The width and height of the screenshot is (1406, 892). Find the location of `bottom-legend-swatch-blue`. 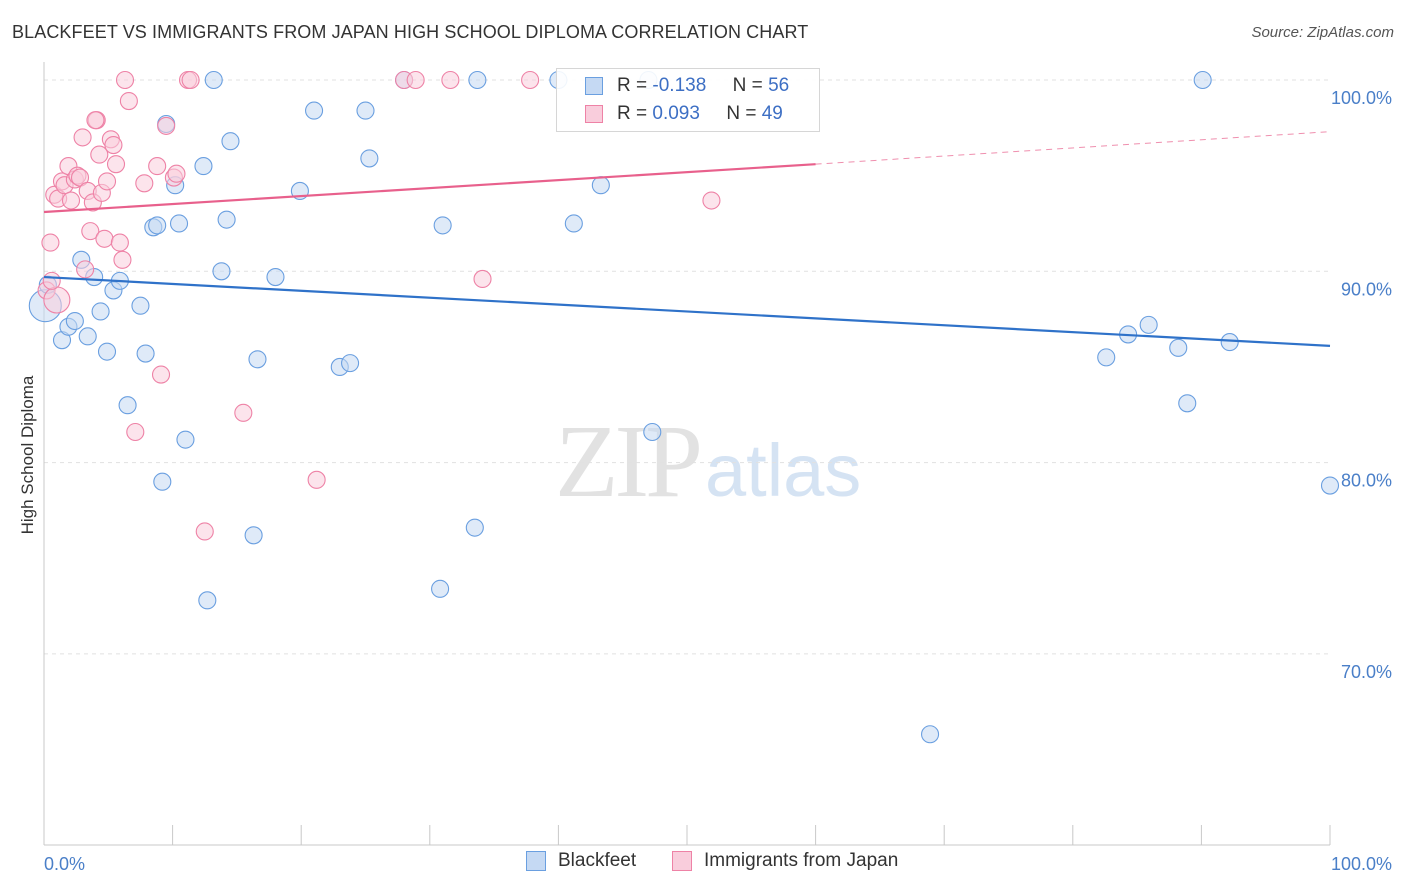

bottom-legend-swatch-blue is located at coordinates (536, 861).